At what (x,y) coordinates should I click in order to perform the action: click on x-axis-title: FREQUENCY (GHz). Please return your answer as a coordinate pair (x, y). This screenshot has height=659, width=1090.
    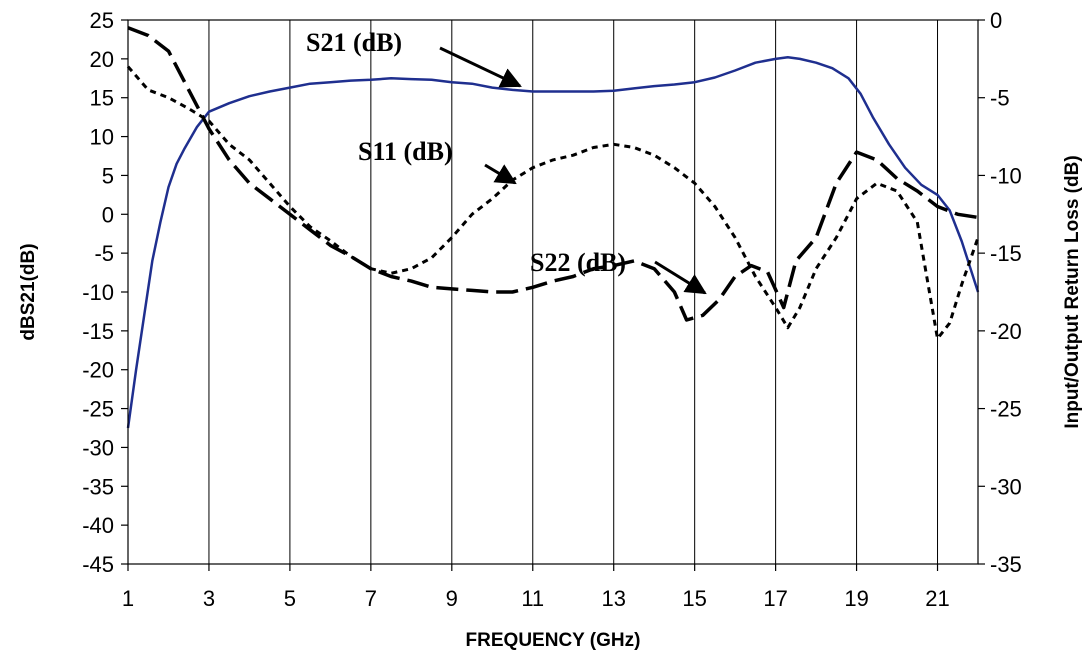
    Looking at the image, I should click on (553, 640).